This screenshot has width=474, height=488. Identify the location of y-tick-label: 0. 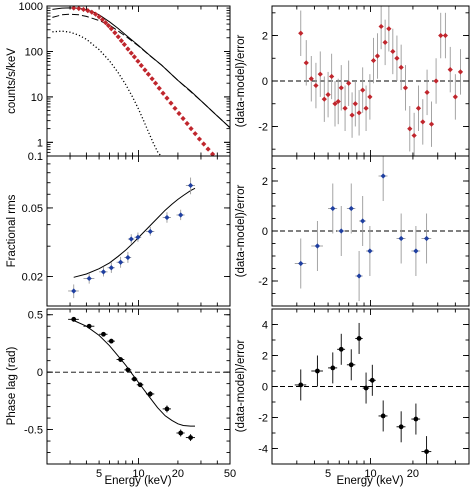
(265, 232).